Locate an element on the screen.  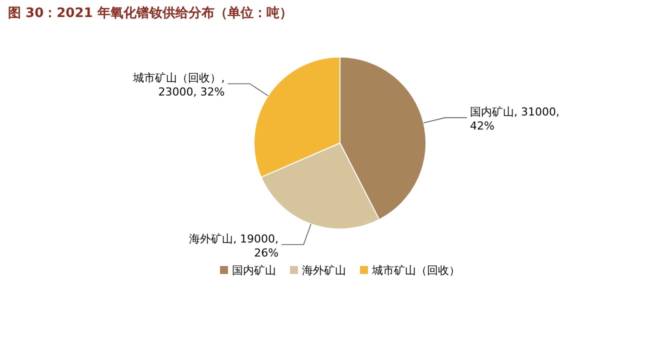
category-label: 城市矿山（回收）, is located at coordinates (179, 78).